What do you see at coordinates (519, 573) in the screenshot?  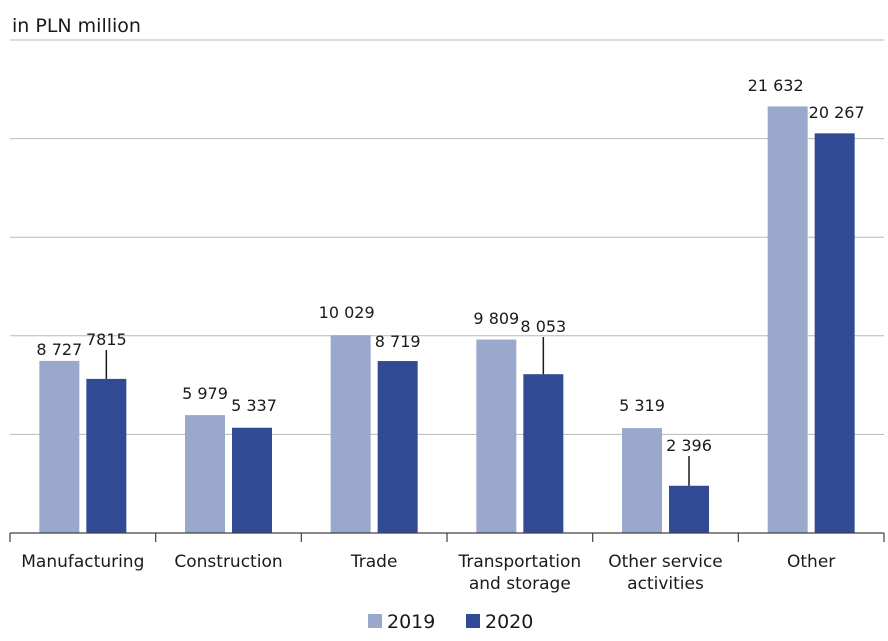 I see `category-label-3: Transportation and storage` at bounding box center [519, 573].